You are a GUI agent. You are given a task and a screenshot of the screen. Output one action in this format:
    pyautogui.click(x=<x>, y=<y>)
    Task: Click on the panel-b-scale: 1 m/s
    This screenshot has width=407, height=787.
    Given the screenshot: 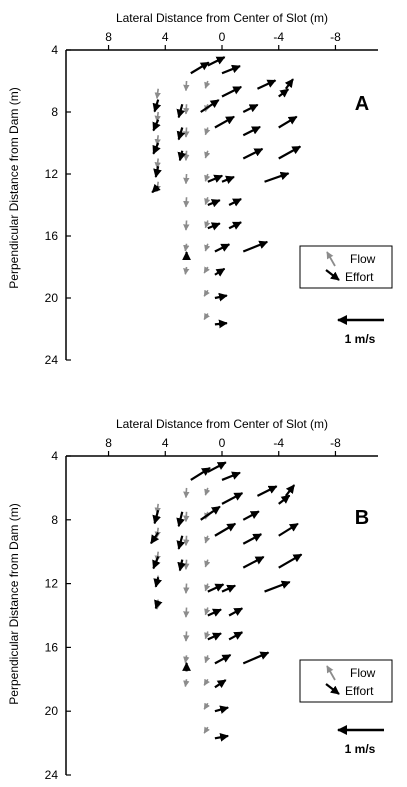 What is the action you would take?
    pyautogui.click(x=360, y=740)
    